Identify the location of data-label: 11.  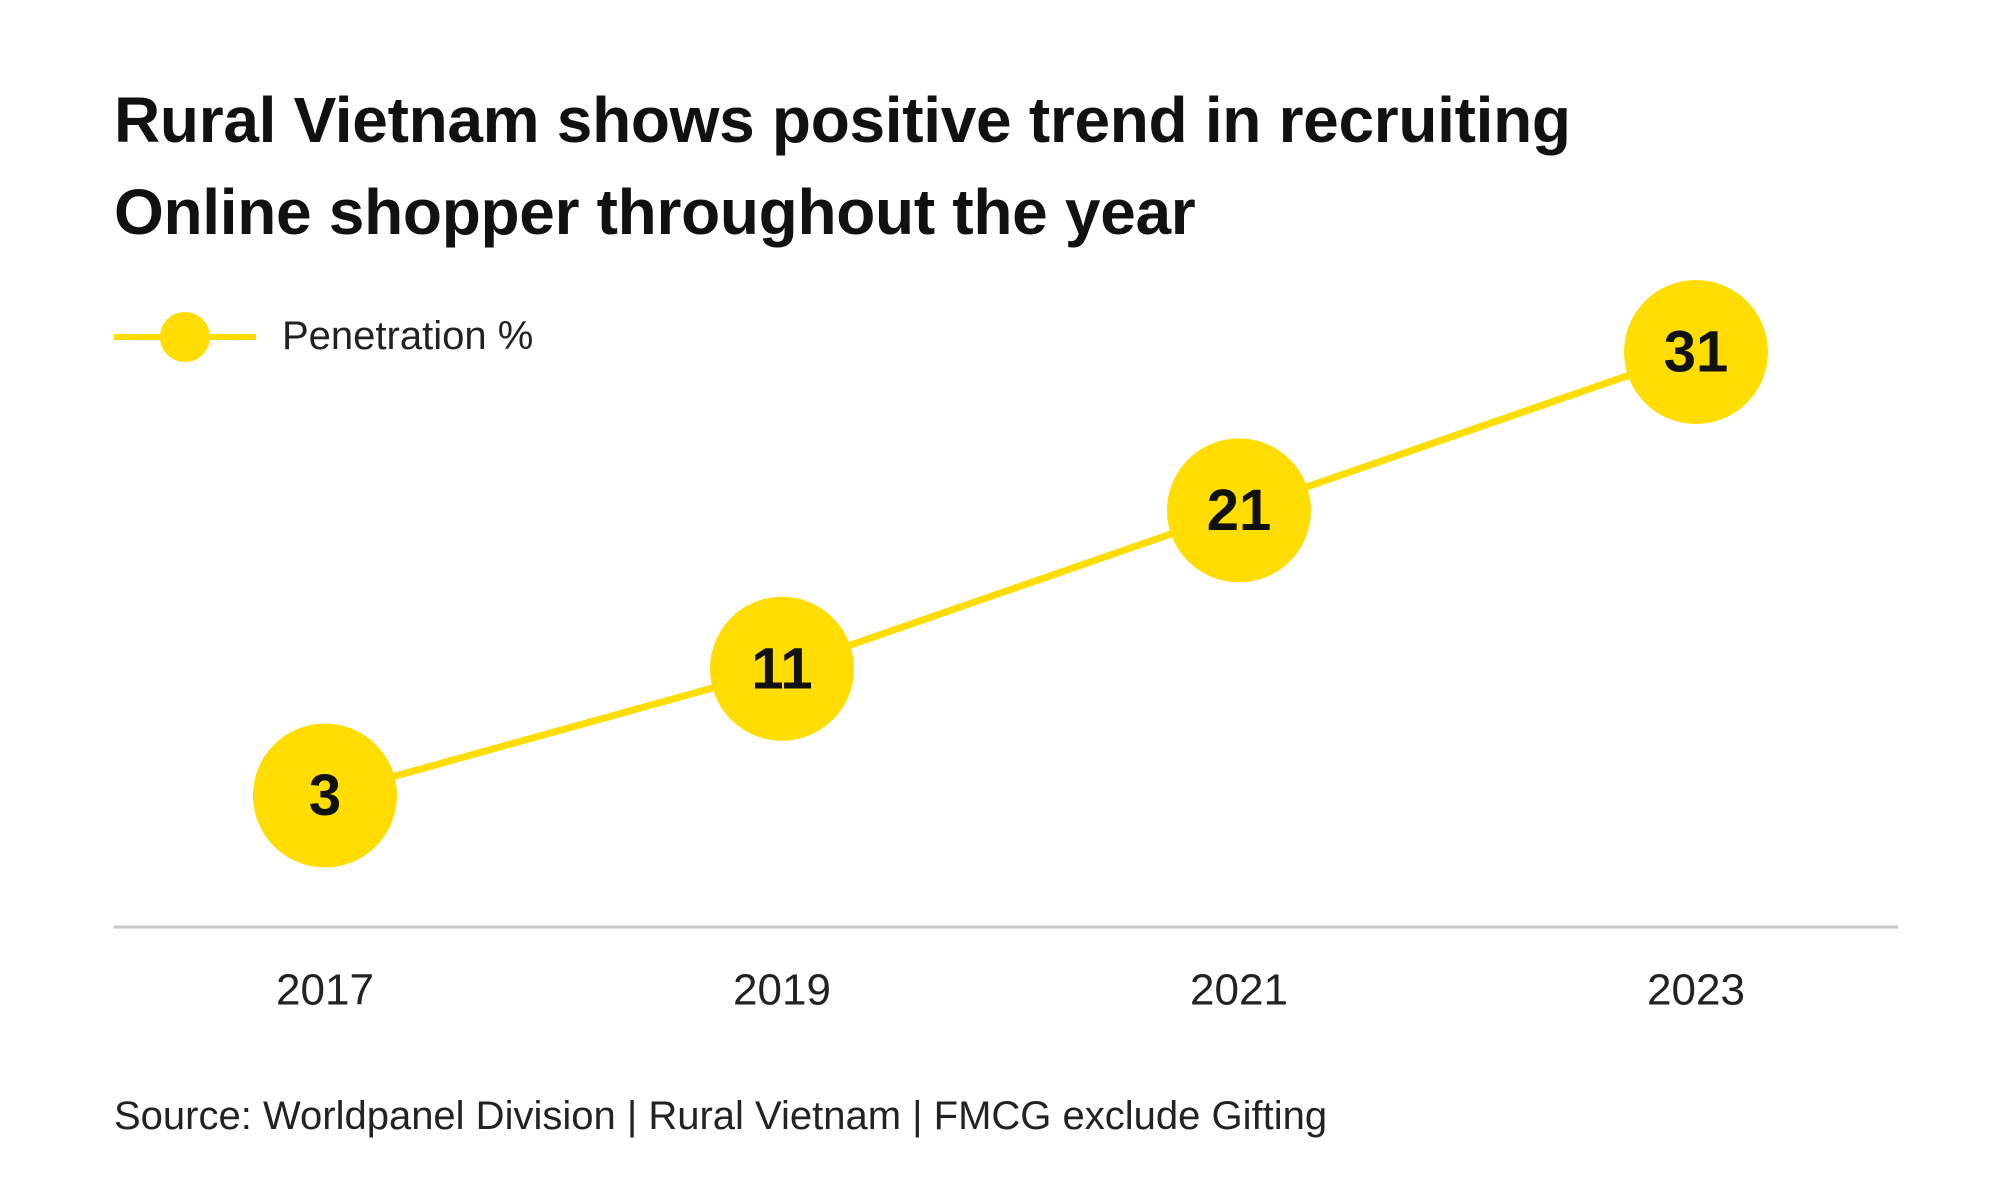
(781, 668).